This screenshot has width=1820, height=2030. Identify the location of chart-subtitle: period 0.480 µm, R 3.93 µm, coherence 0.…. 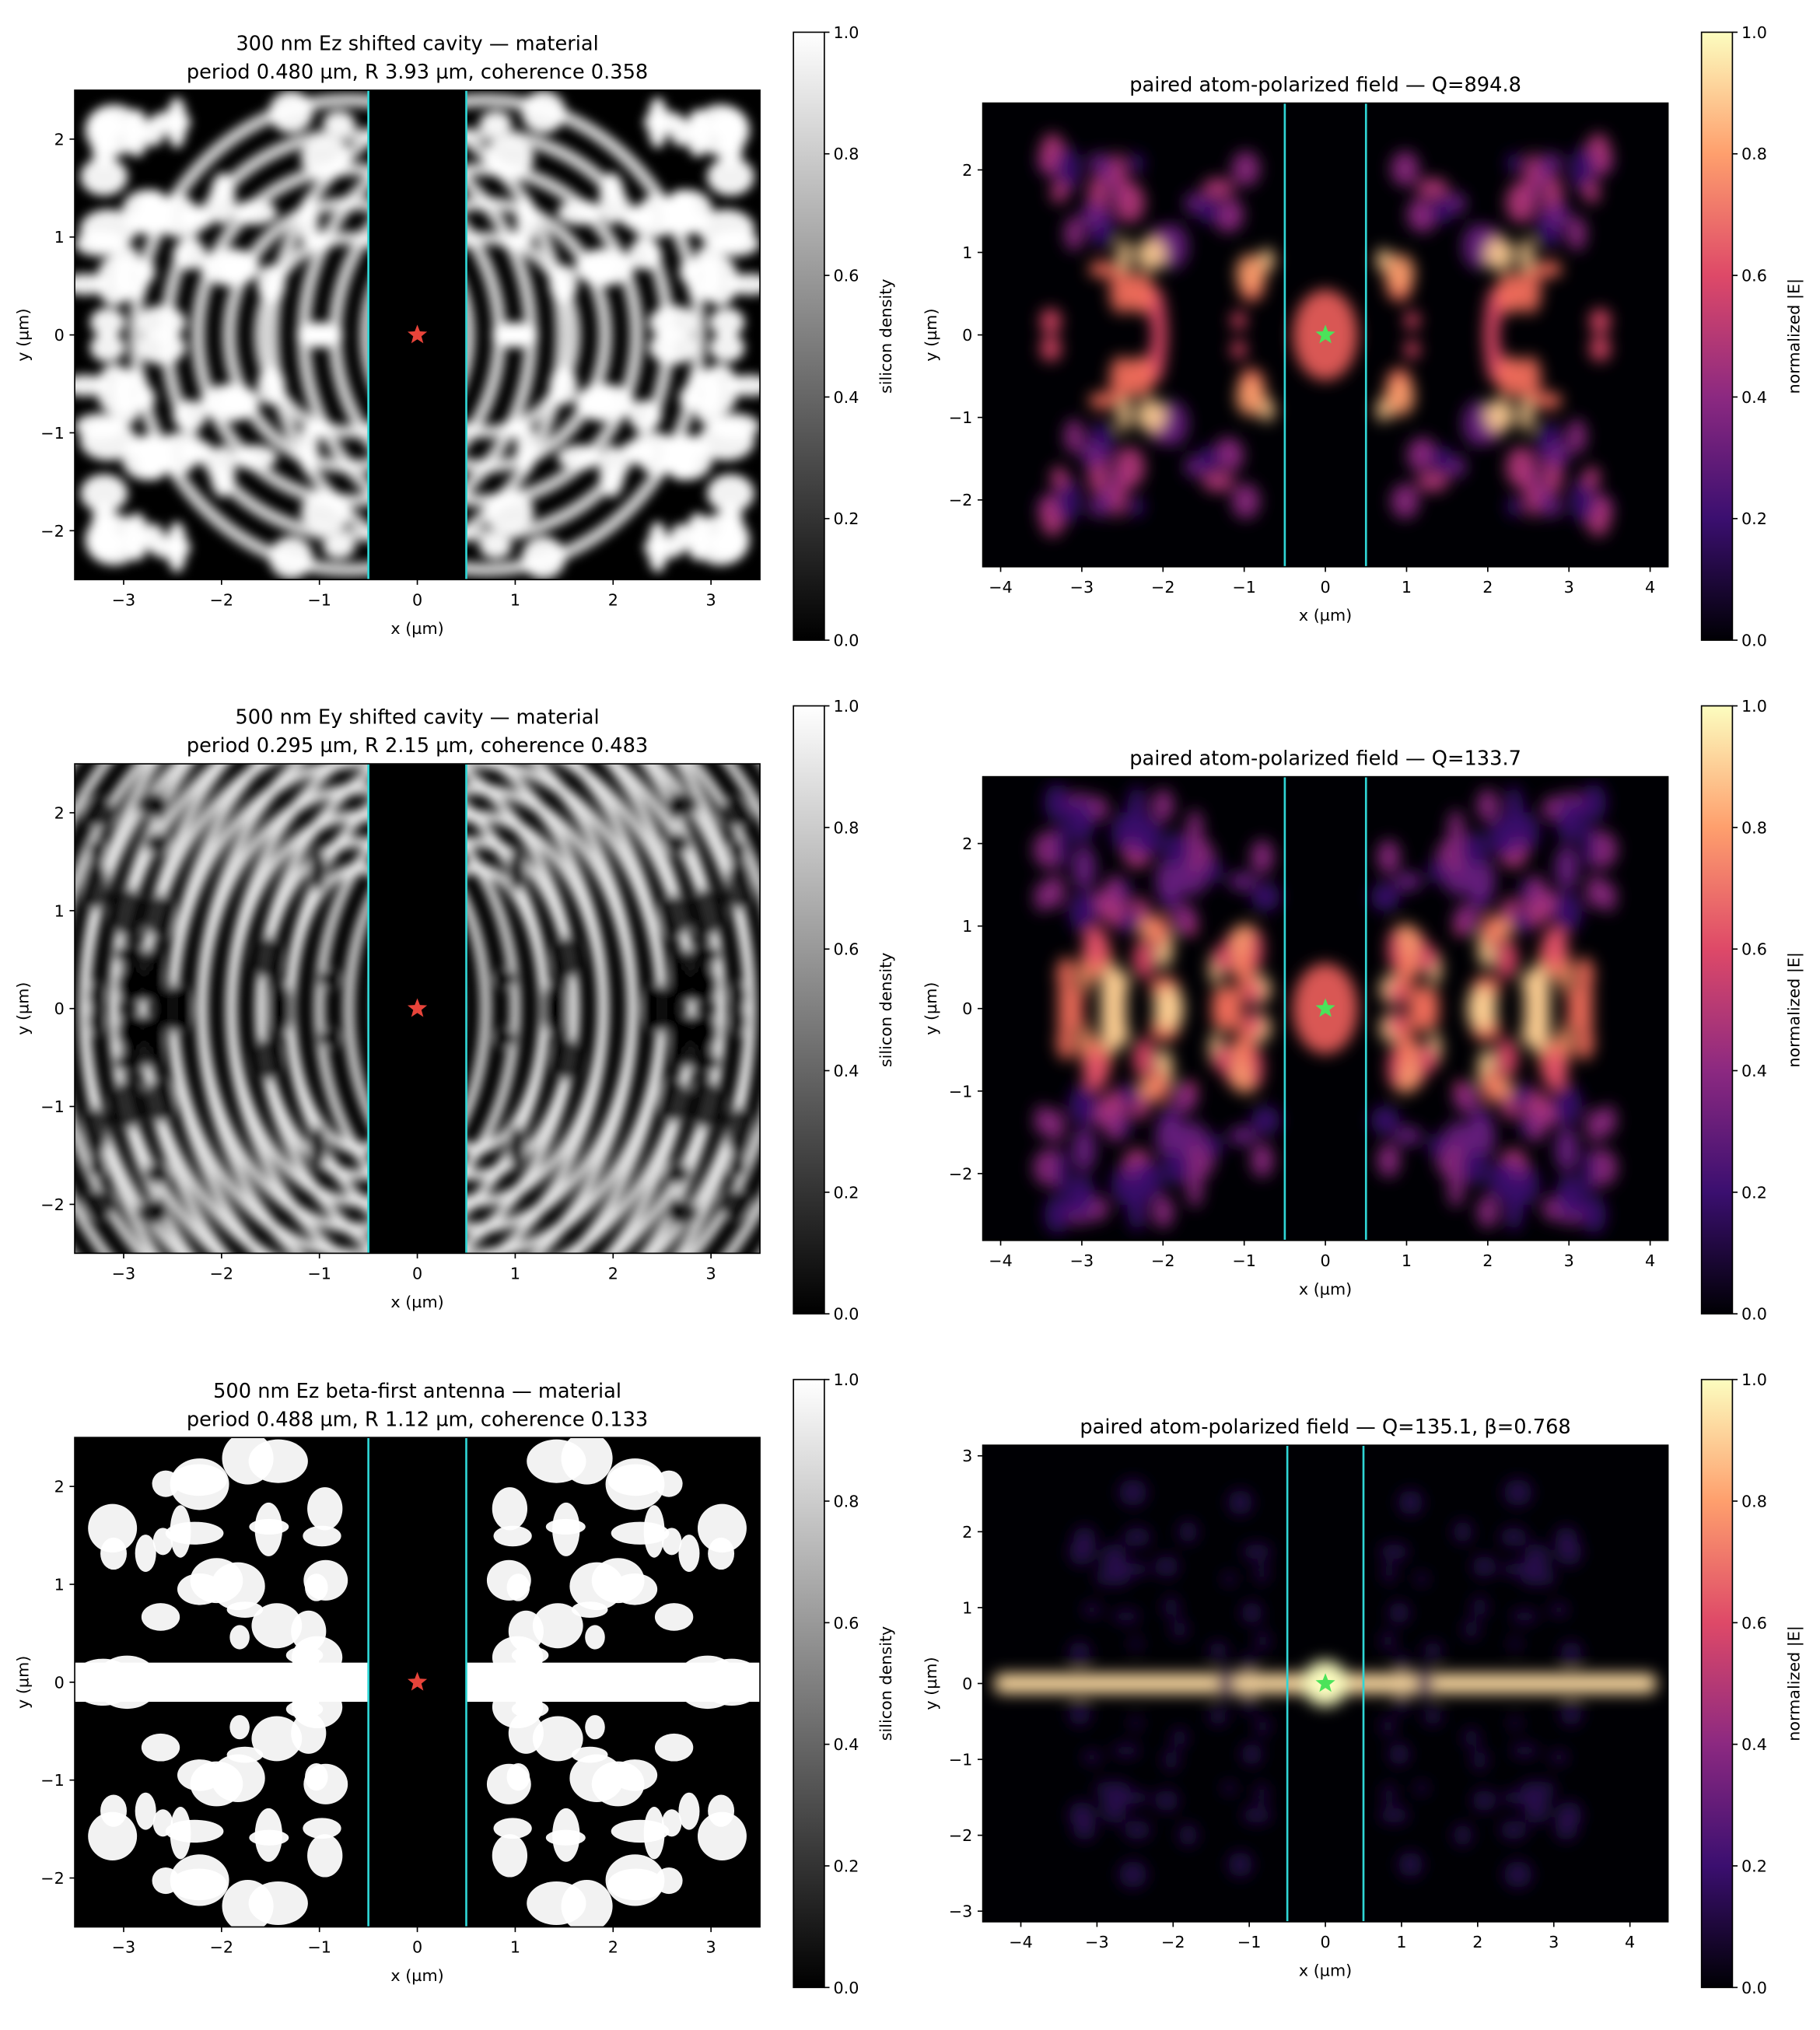
(418, 73).